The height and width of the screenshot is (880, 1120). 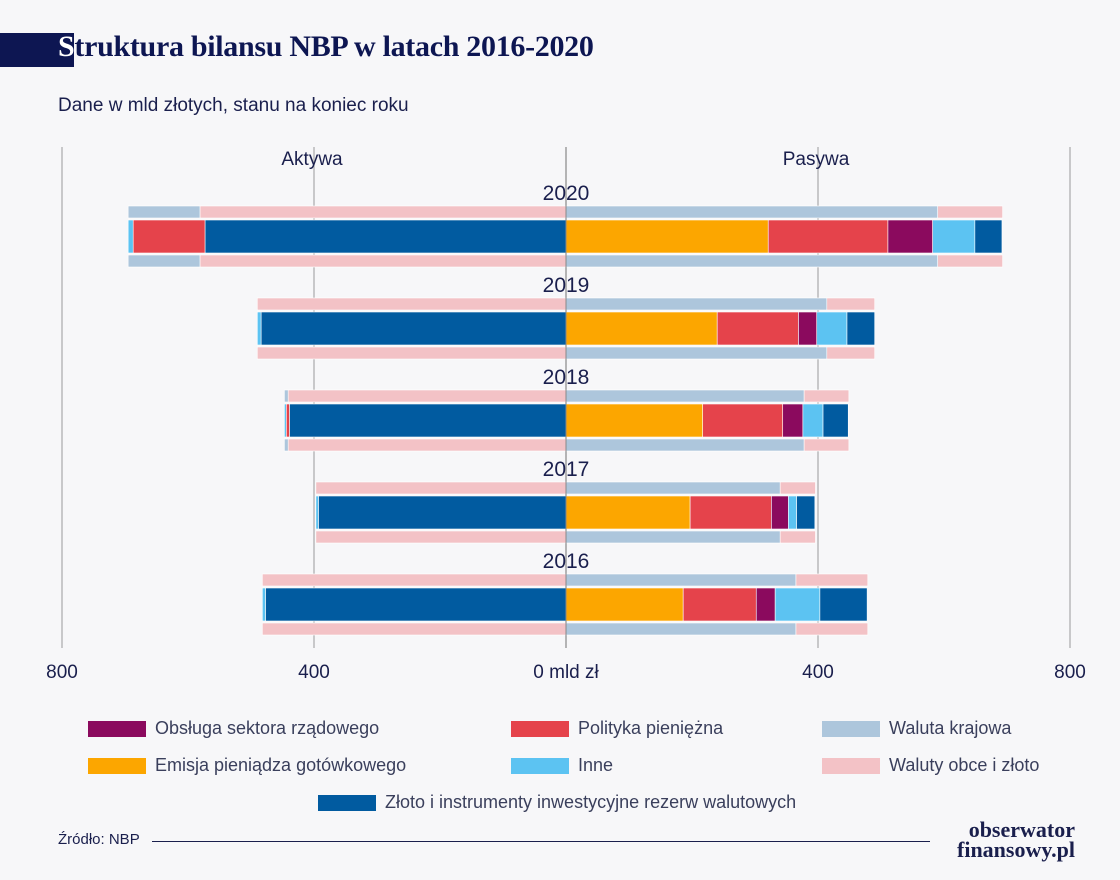 I want to click on title-first-letter: S, so click(x=66, y=46).